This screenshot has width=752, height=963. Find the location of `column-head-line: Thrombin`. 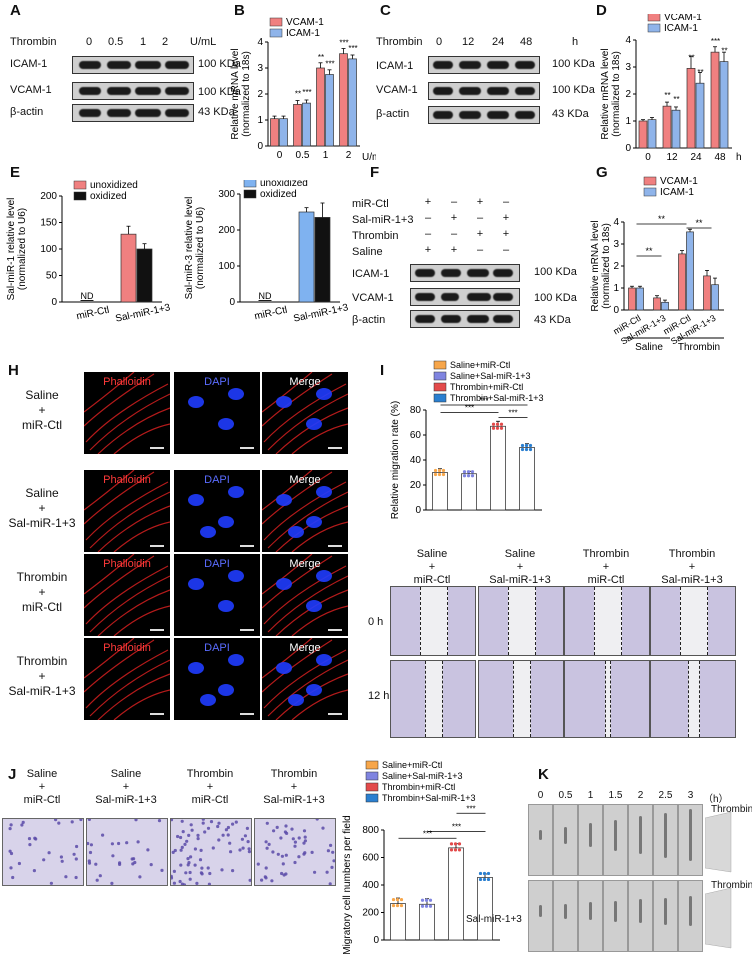

column-head-line: Thrombin is located at coordinates (210, 774).